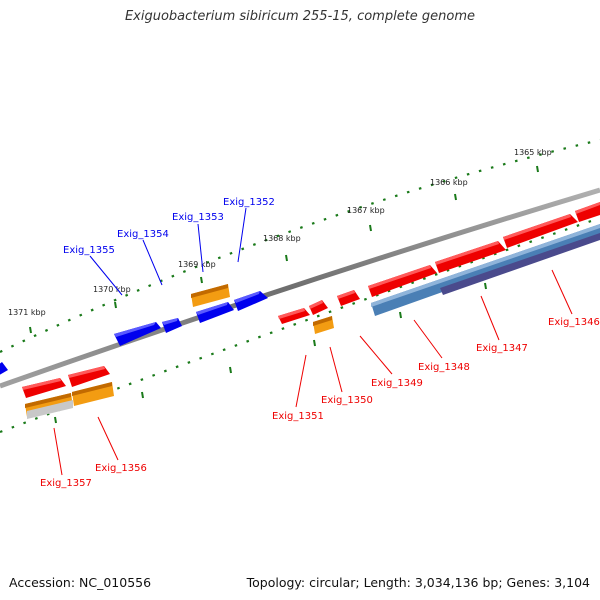  I want to click on kbp-label-1367: 1367 kbp, so click(366, 210).